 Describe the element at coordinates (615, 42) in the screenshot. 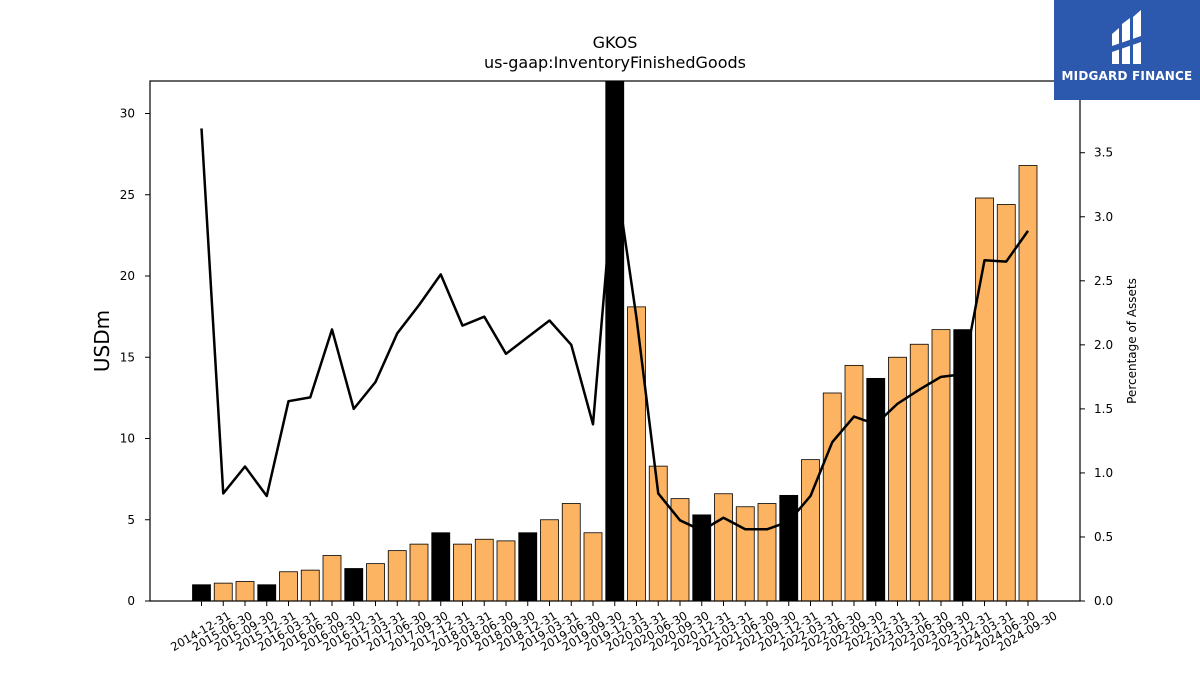

I see `chart-title: GKOS` at that location.